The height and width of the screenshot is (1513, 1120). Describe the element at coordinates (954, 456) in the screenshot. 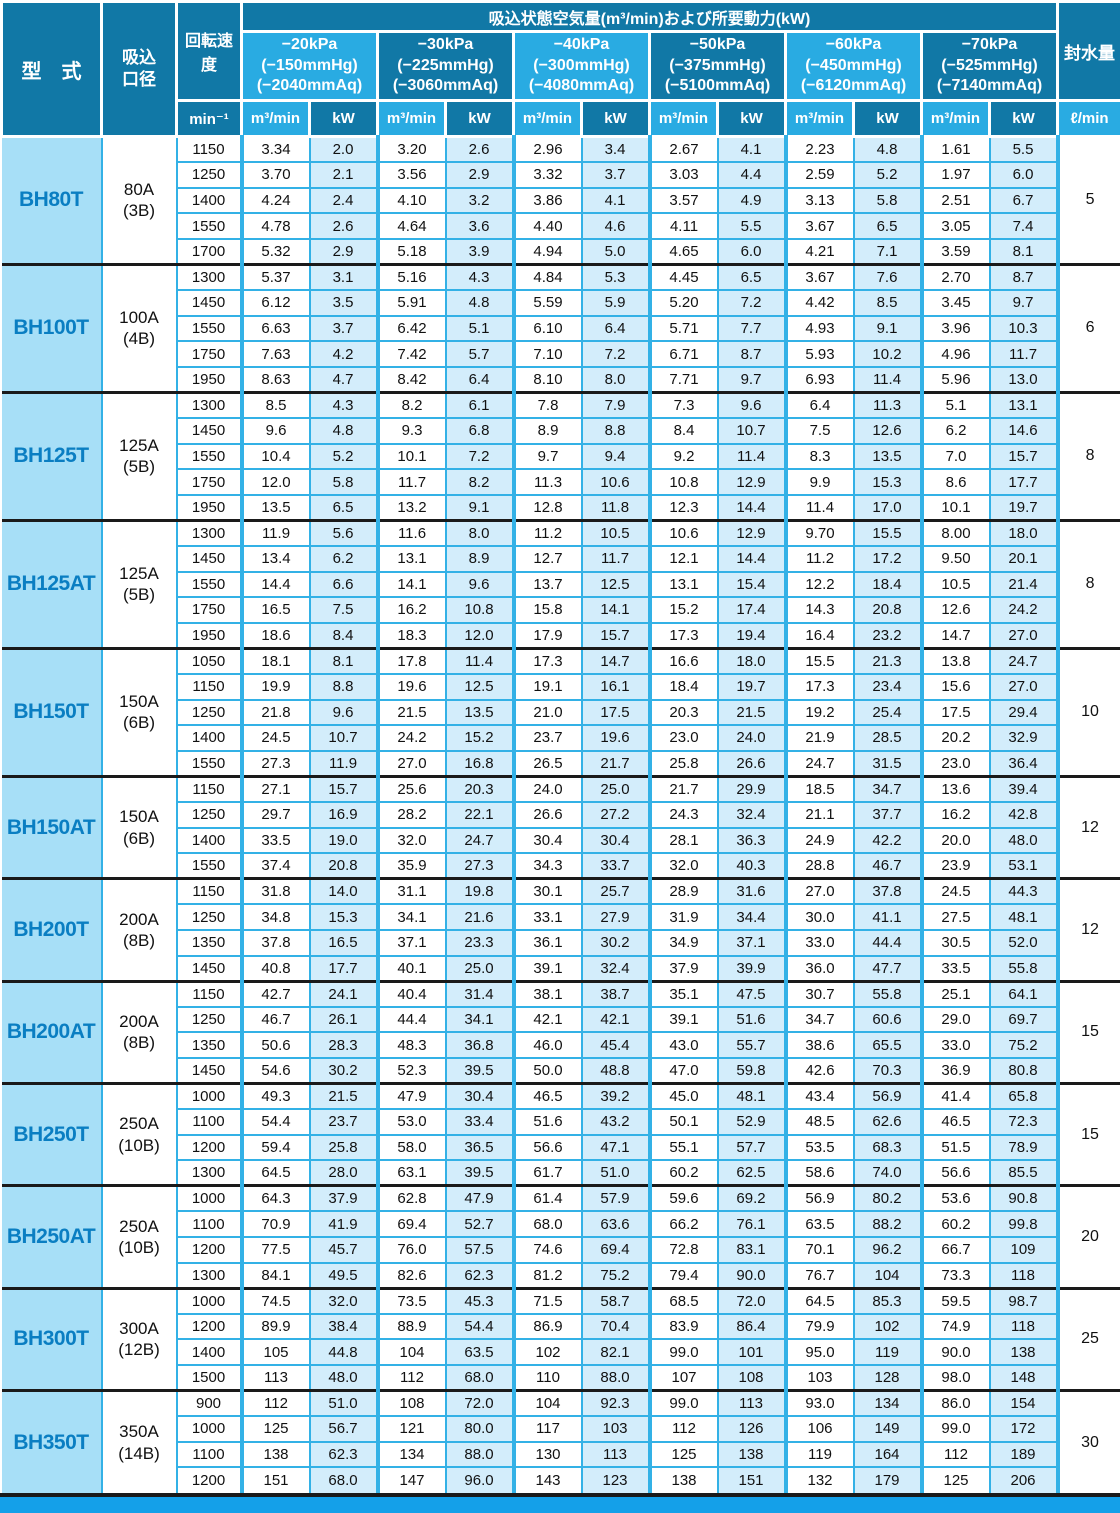

I see `flow-value: 7.0` at that location.